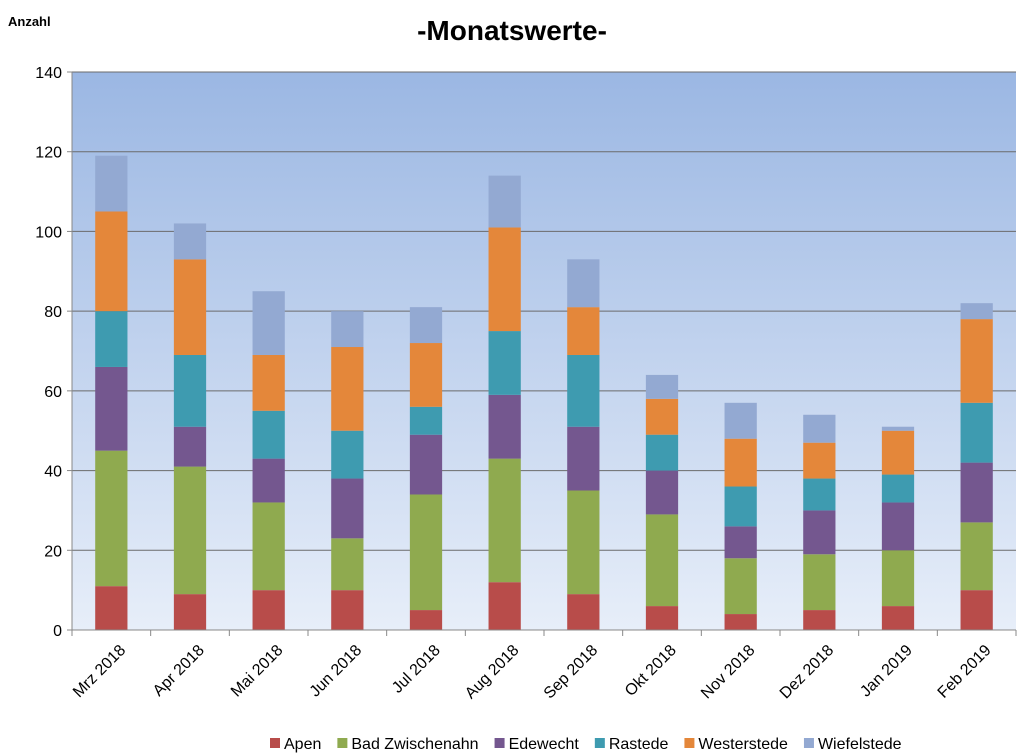  Describe the element at coordinates (512, 30) in the screenshot. I see `chart-title: -Monatswerte-` at that location.